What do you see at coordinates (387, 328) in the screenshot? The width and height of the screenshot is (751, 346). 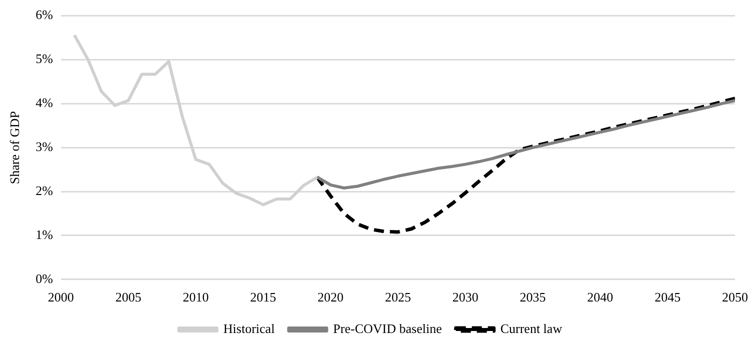 I see `legend-label: Pre-COVID baseline` at bounding box center [387, 328].